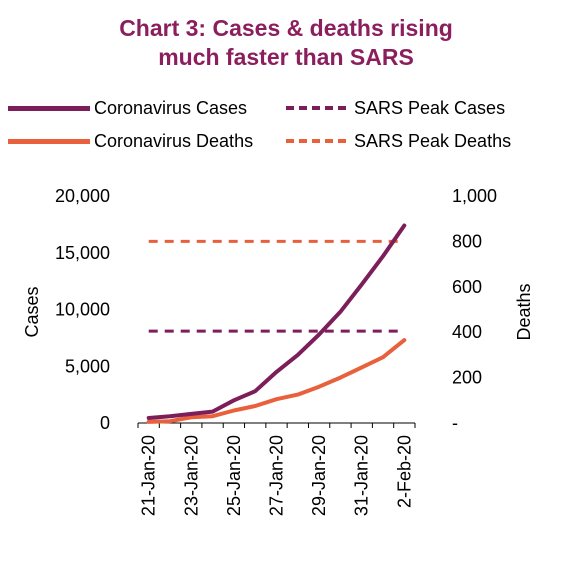  I want to click on y2-tick-label: 600, so click(467, 287).